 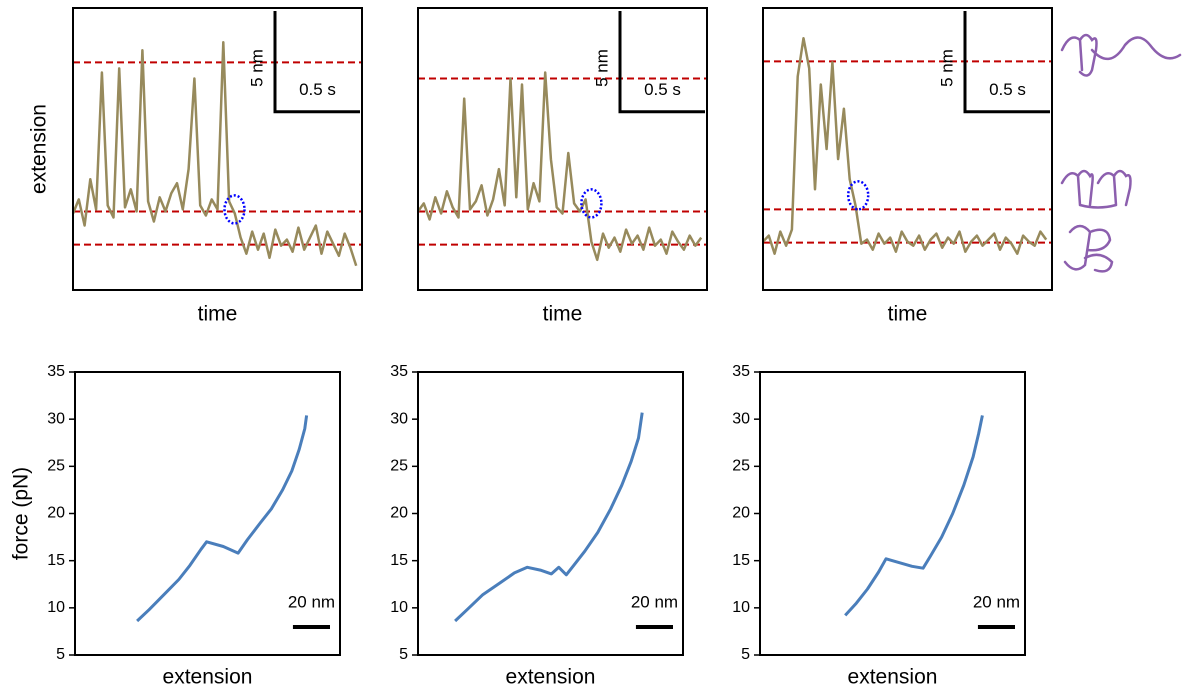 I want to click on unfolded-icon, so click(x=1121, y=55).